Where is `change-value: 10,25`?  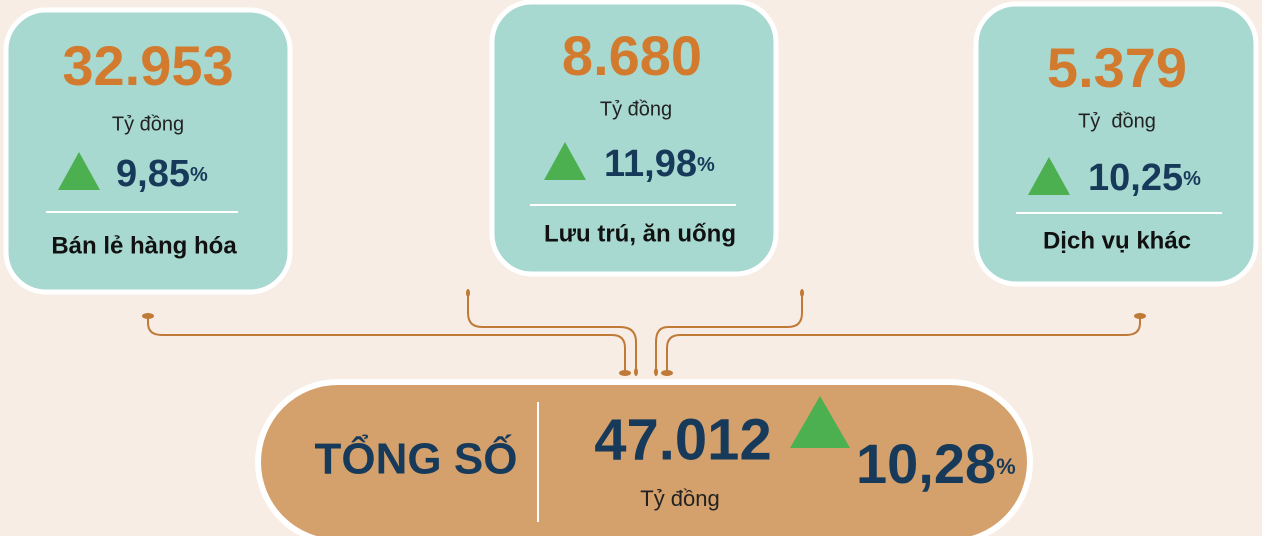 change-value: 10,25 is located at coordinates (1135, 178).